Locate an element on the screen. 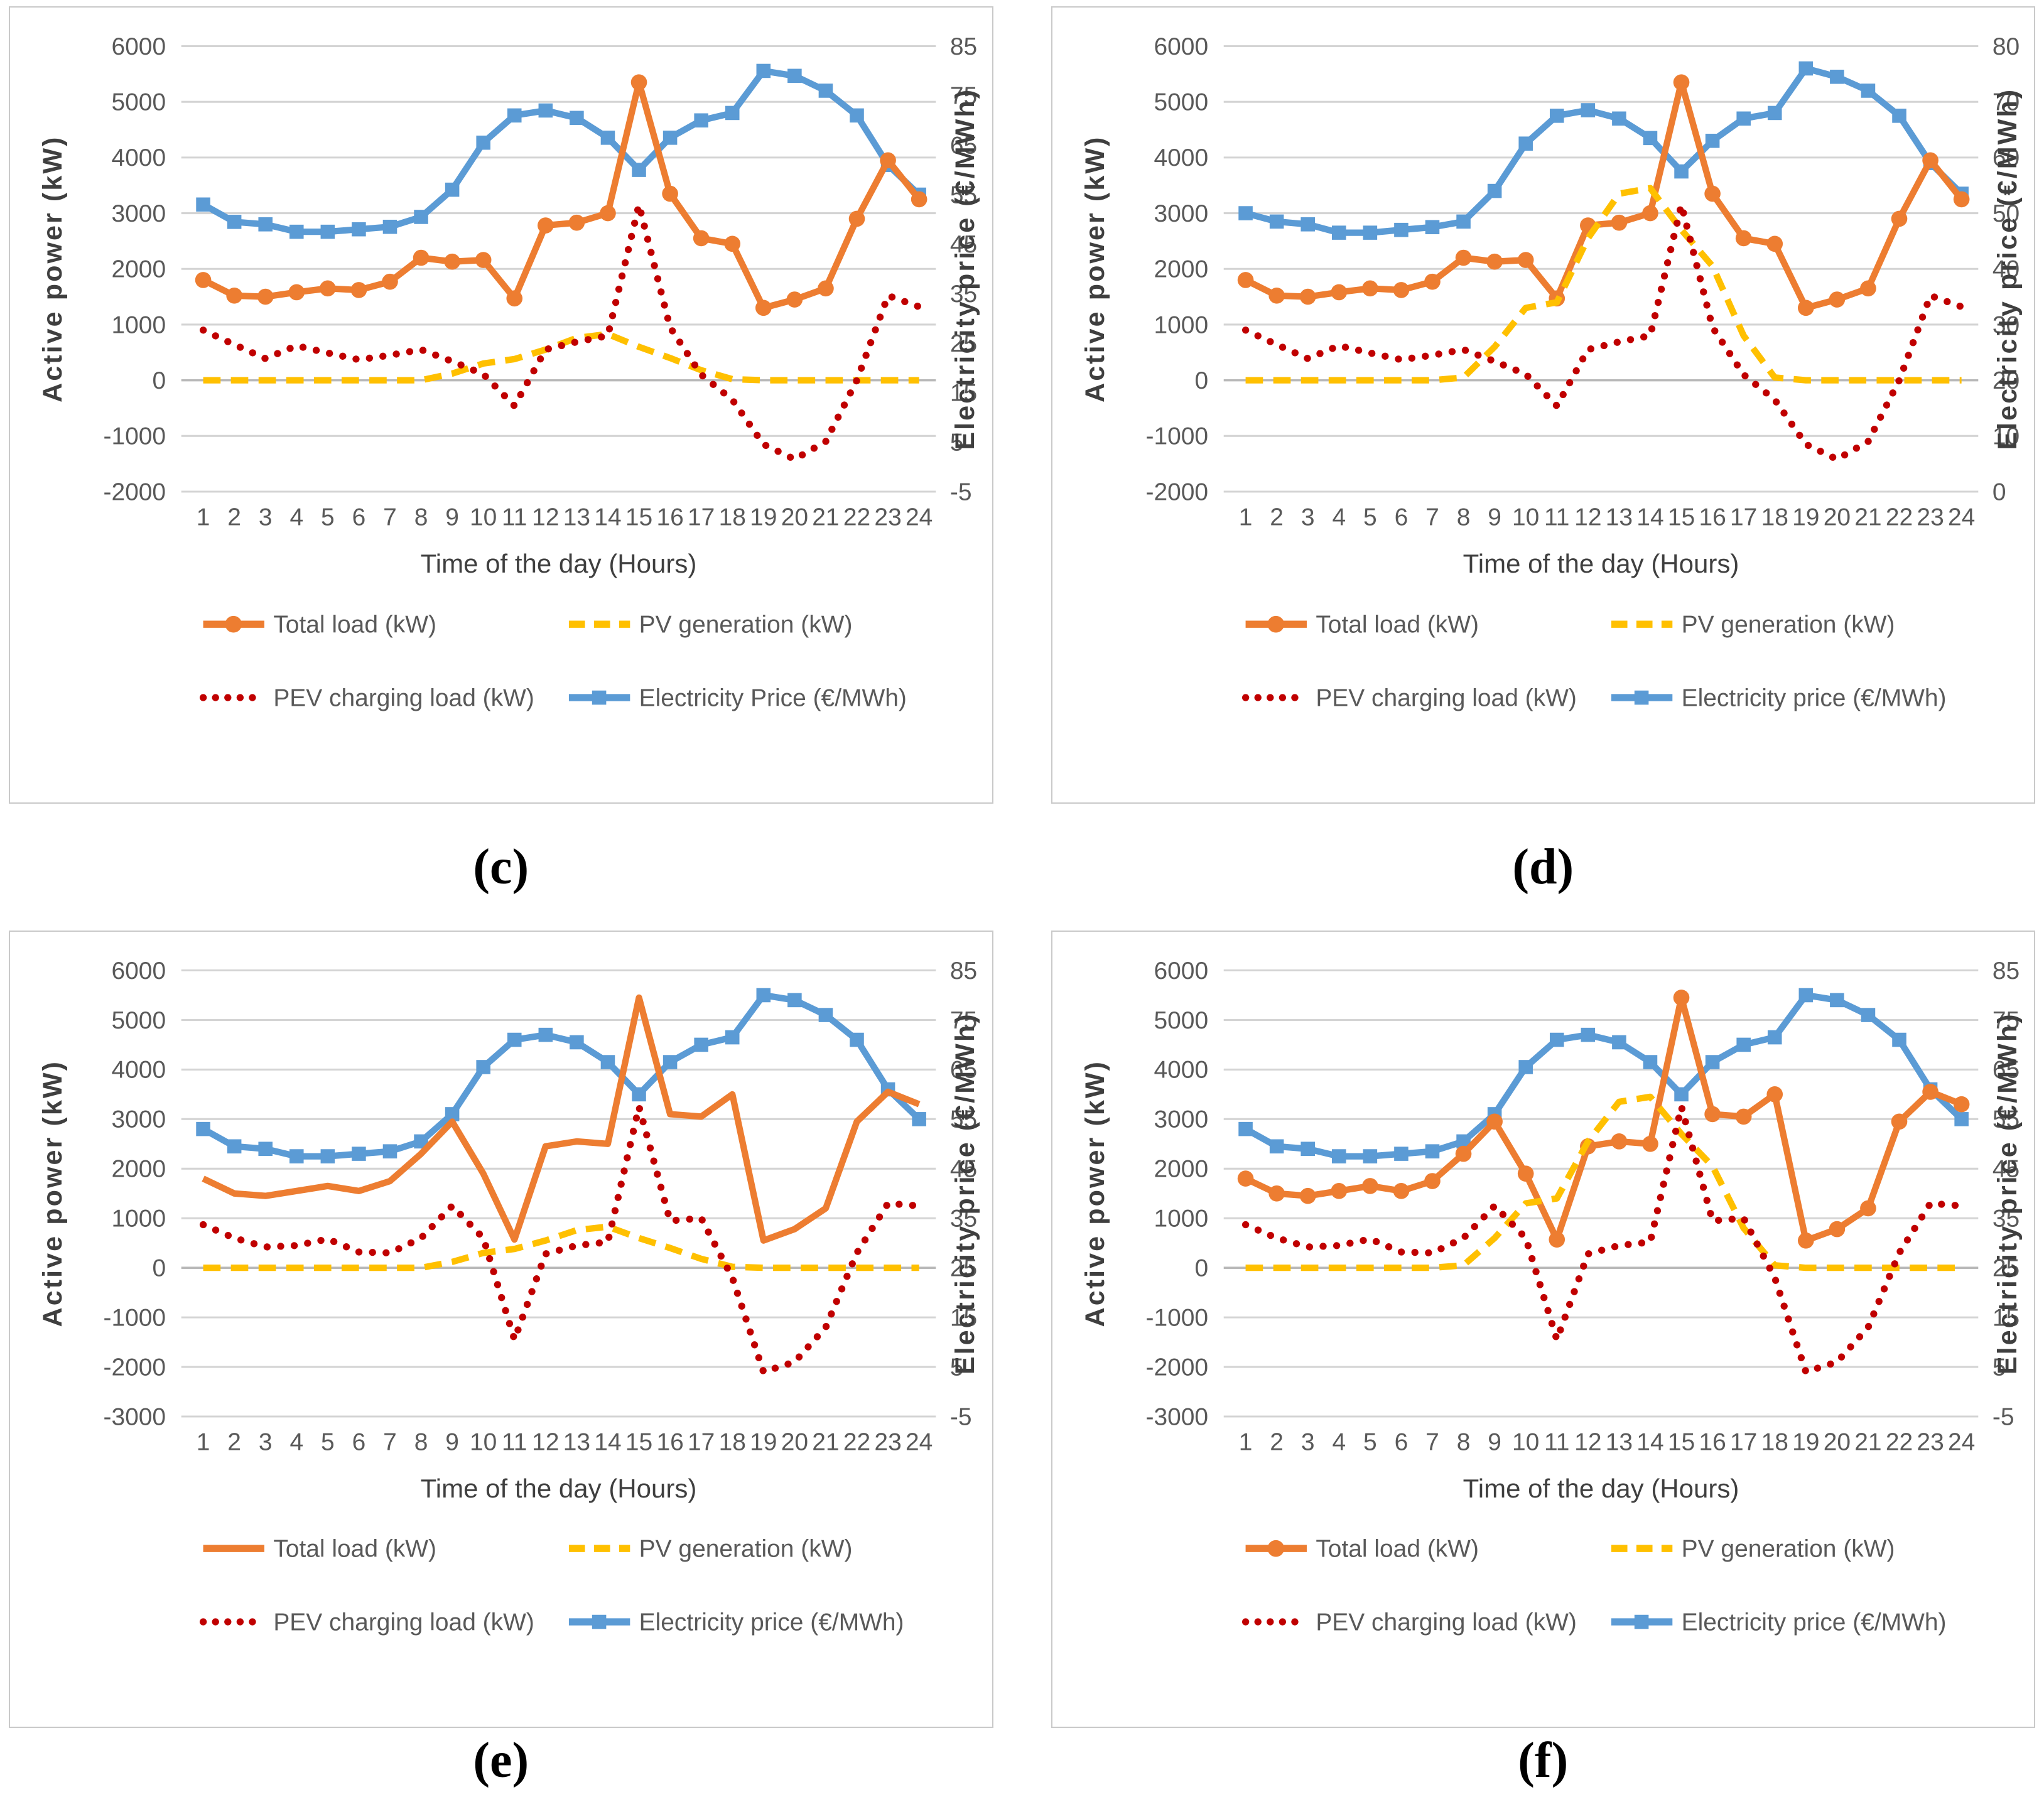 Image resolution: width=2044 pixels, height=1797 pixels. y-left-tick-label: -3000 is located at coordinates (135, 1418).